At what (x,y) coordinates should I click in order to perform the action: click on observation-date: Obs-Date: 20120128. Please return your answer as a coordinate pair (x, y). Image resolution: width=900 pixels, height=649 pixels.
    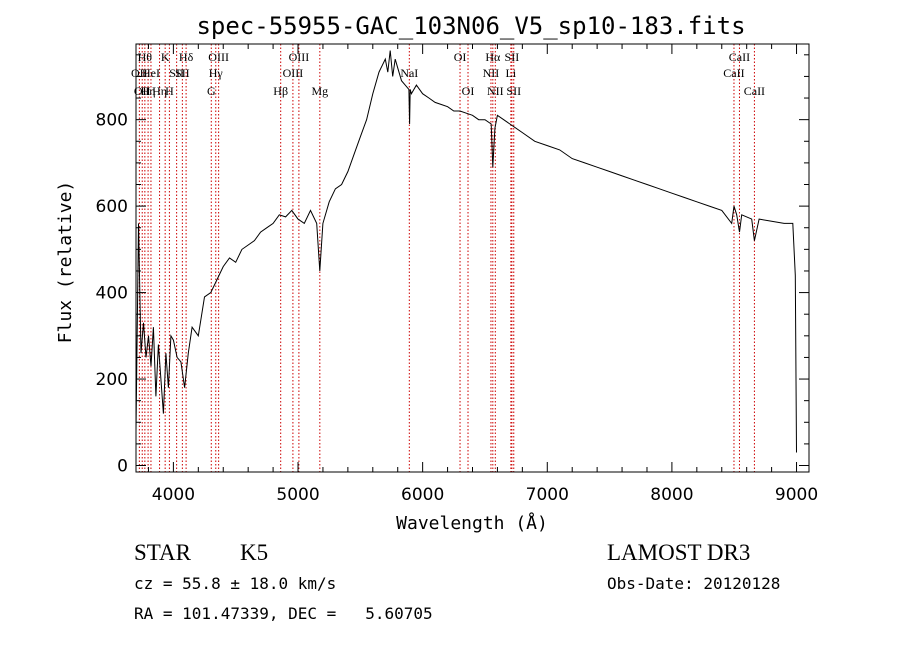
    Looking at the image, I should click on (693, 583).